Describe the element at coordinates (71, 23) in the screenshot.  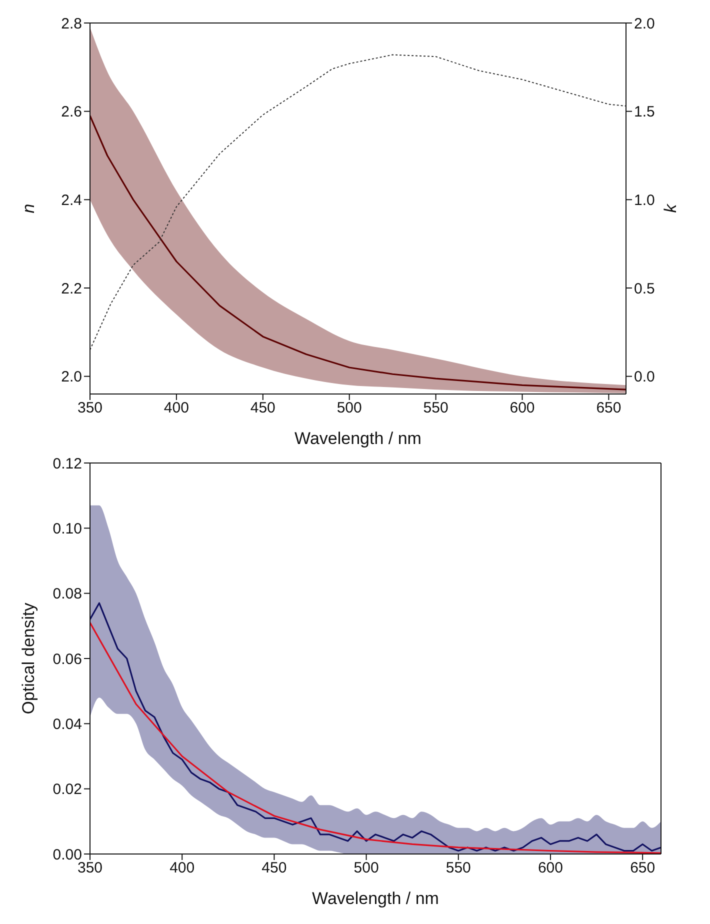
I see `y-tick-label: 2.8` at that location.